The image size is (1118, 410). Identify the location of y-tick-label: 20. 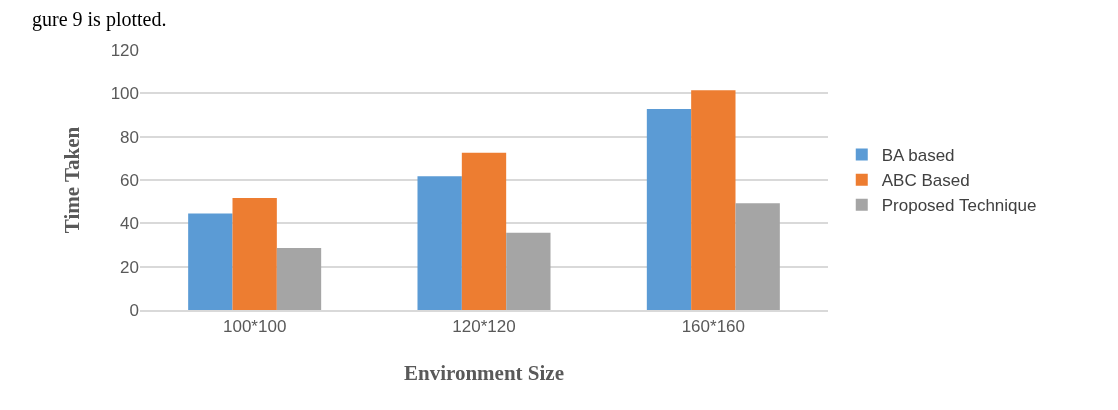
(129, 267).